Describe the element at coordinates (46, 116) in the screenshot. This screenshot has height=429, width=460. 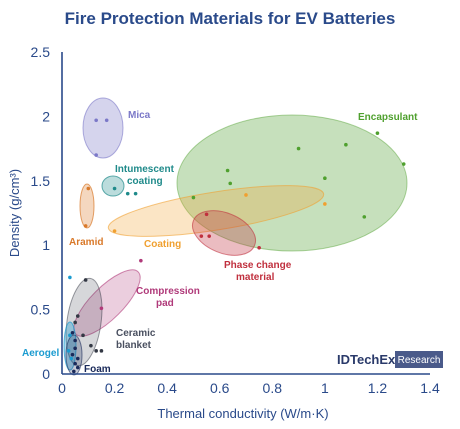
I see `y-tick-label: 2` at that location.